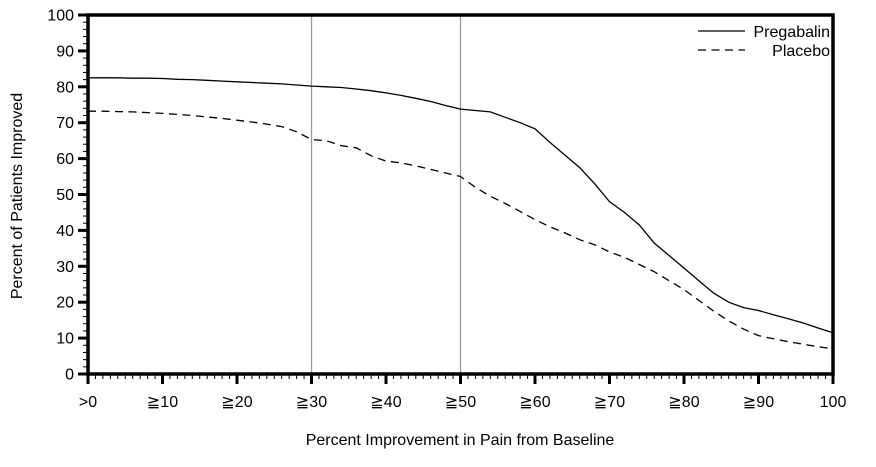 Image resolution: width=876 pixels, height=467 pixels. I want to click on x-tick-label: 100, so click(833, 402).